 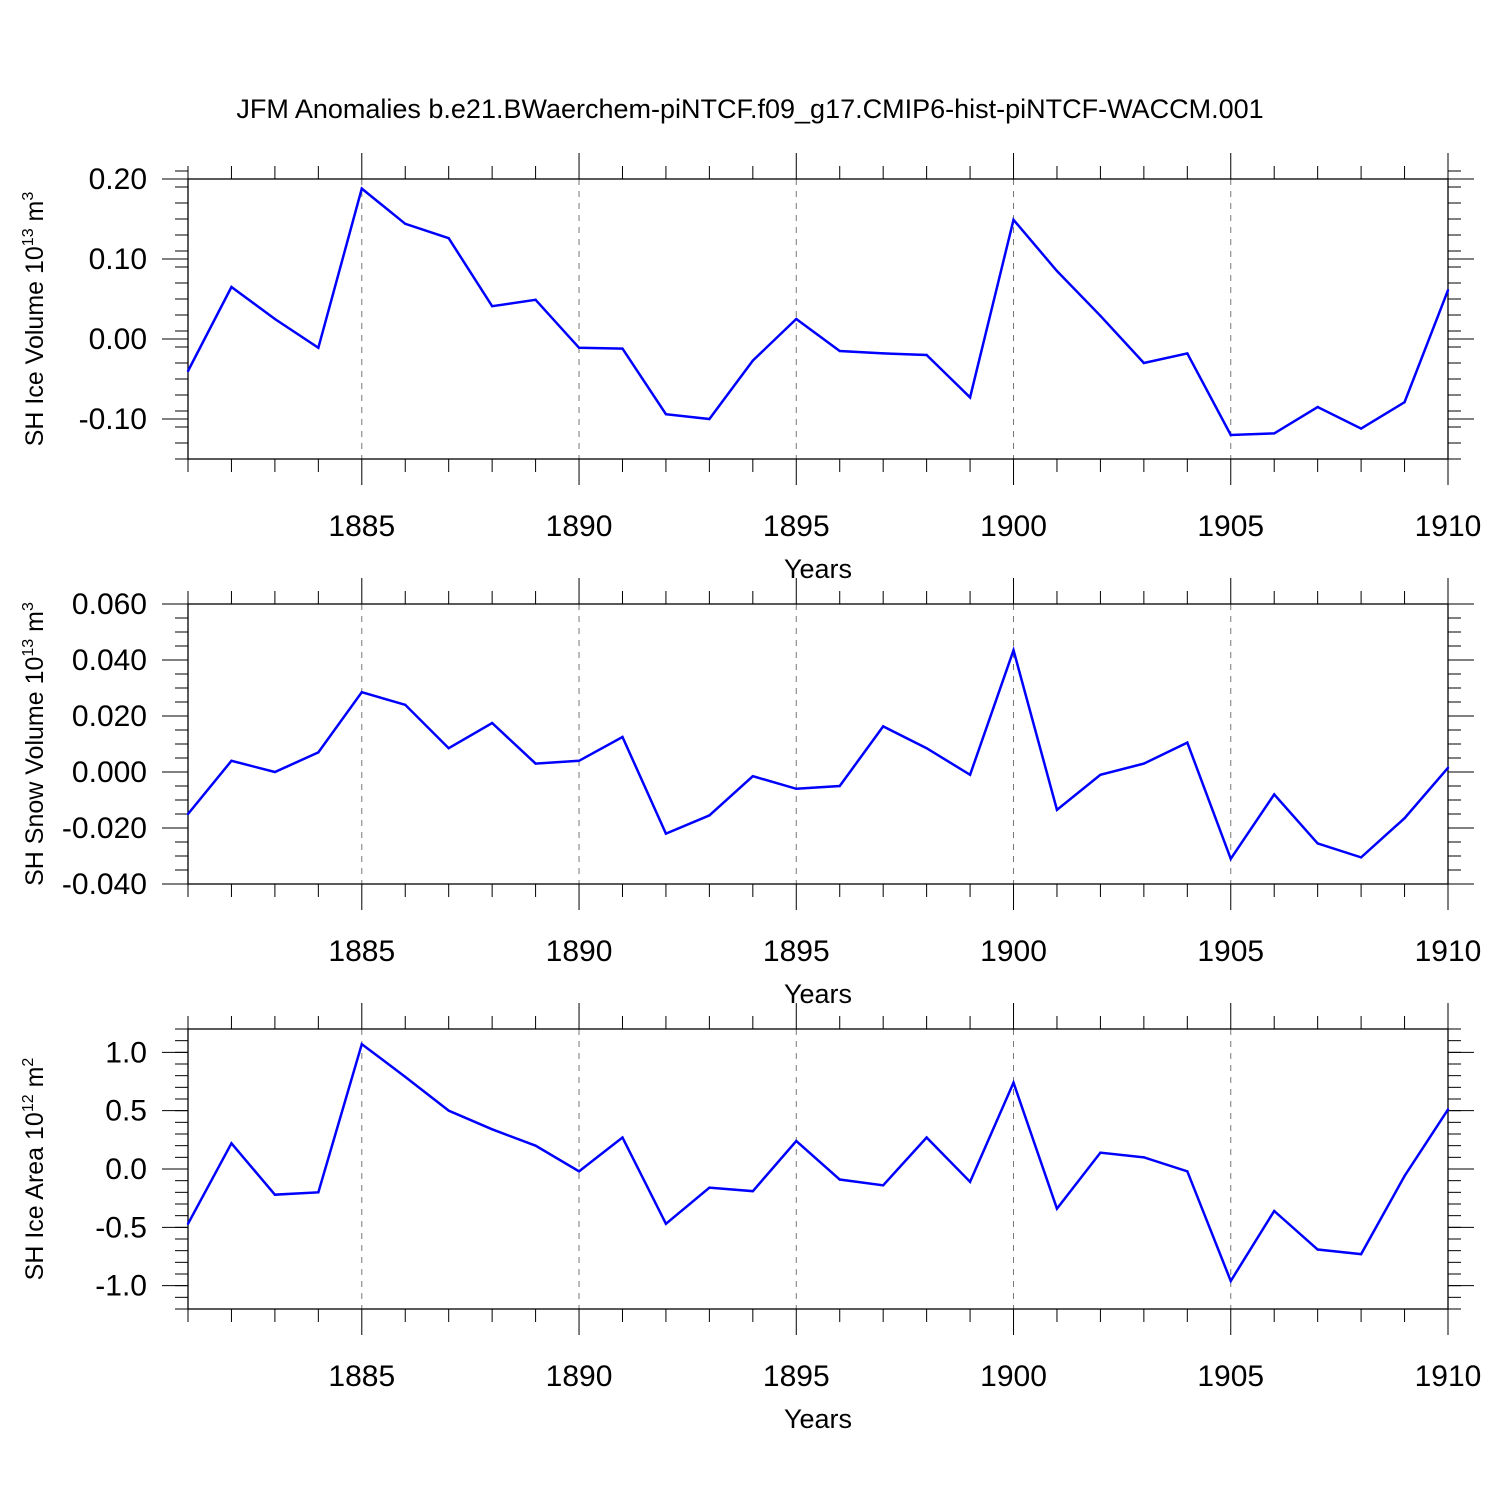 What do you see at coordinates (579, 1376) in the screenshot?
I see `ice-area-xtick-label: 1890` at bounding box center [579, 1376].